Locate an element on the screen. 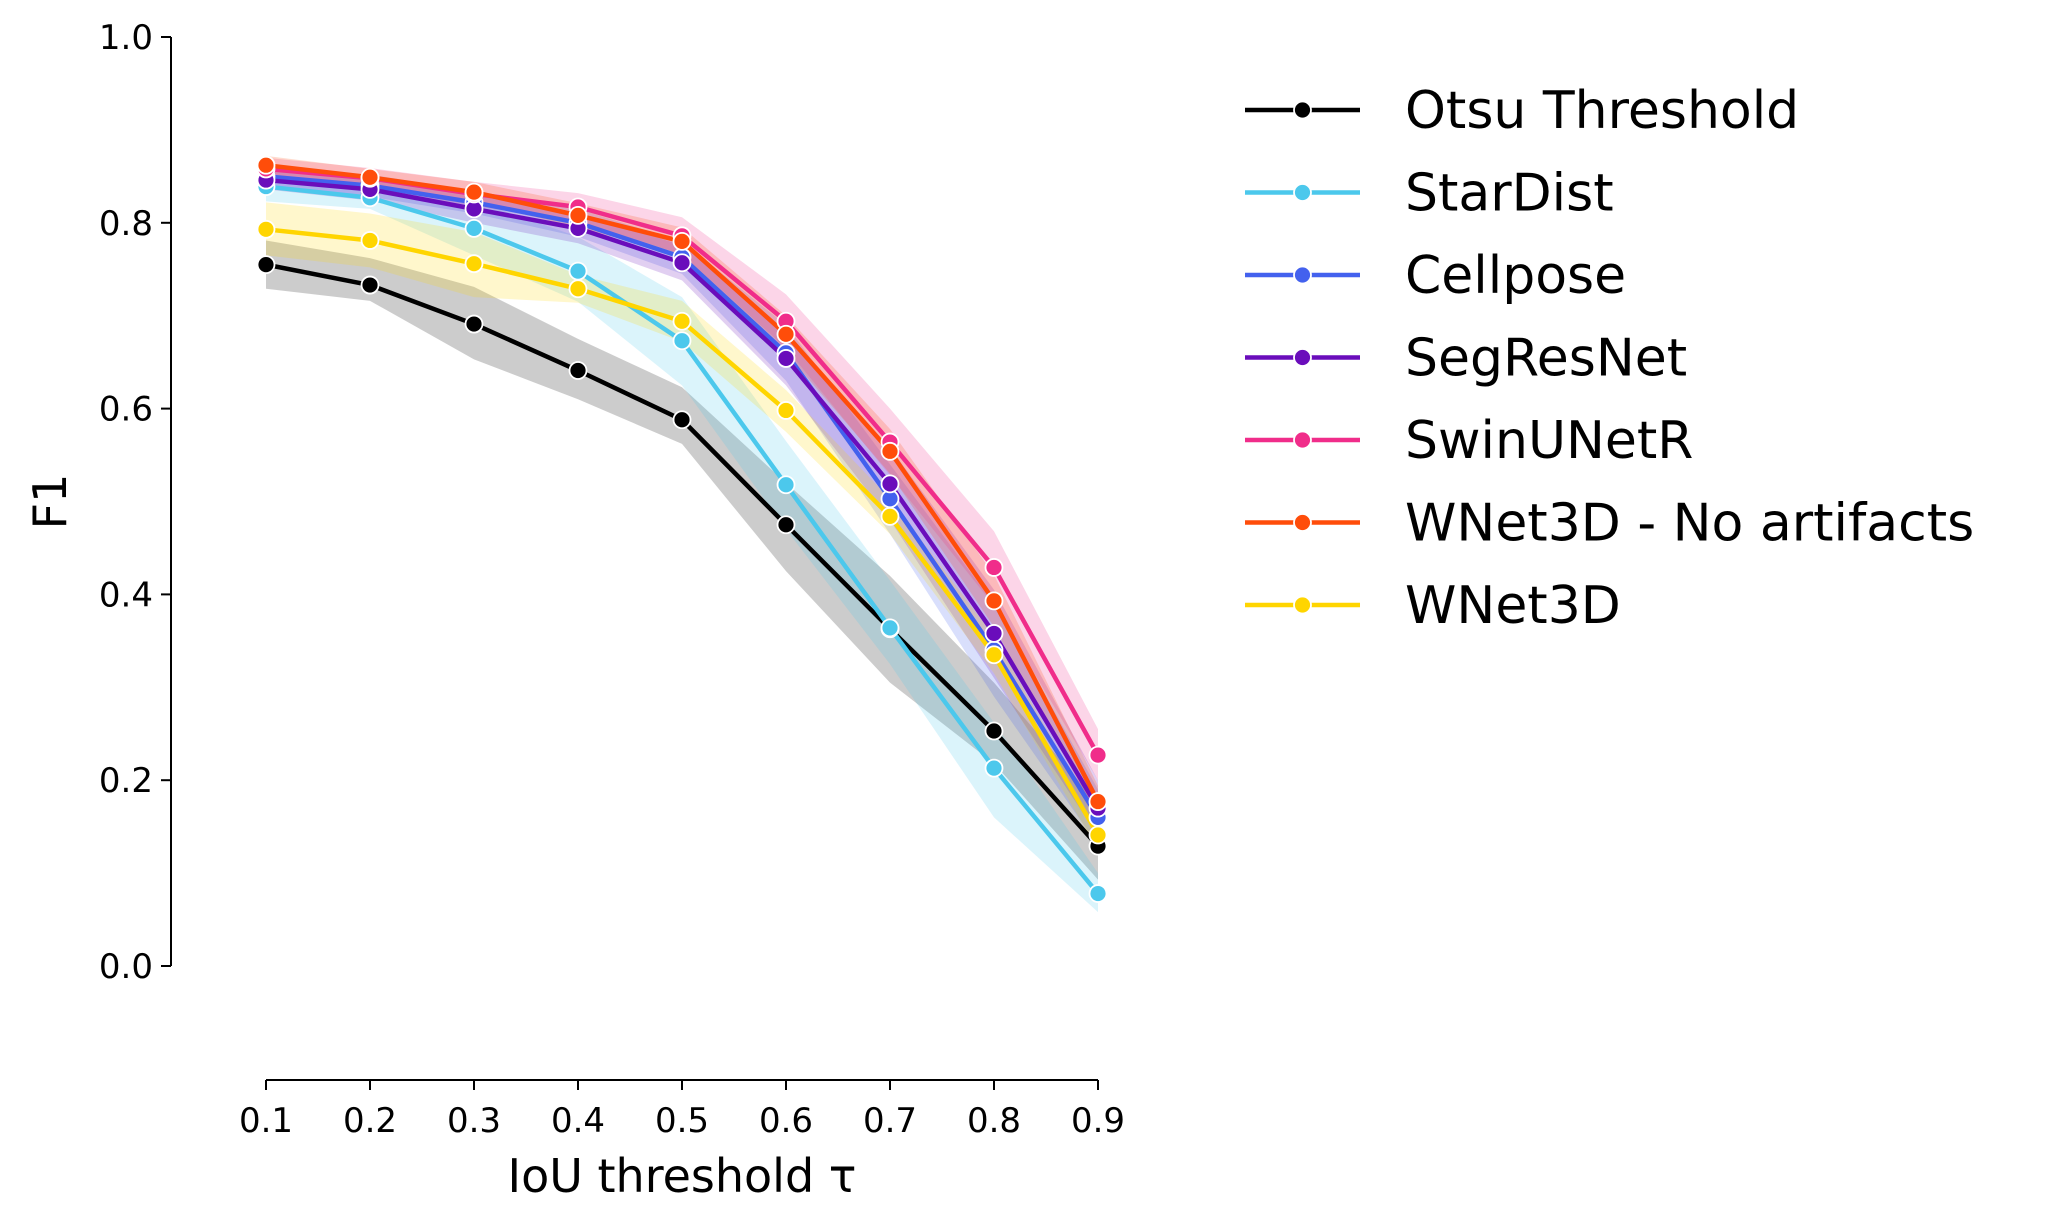 Image resolution: width=2045 pixels, height=1218 pixels. y-axis-ticks: 0.0 0.2 0.4 0.6 0.8 1.0 is located at coordinates (135, 502).